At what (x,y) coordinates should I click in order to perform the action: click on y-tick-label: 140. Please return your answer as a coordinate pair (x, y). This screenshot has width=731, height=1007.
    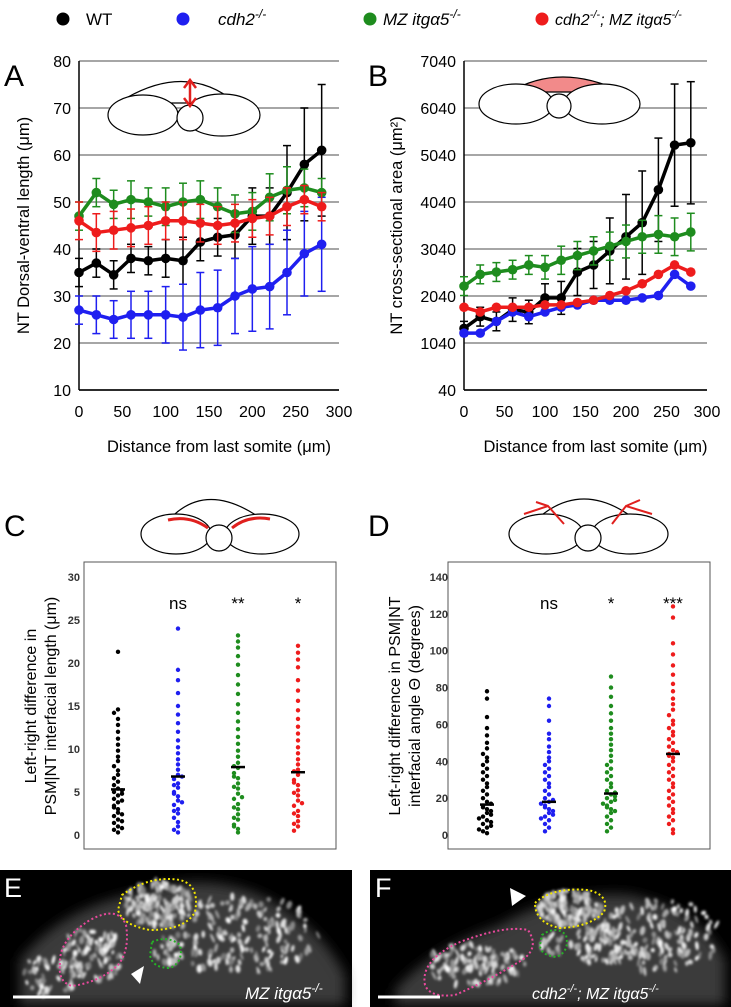
    Looking at the image, I should click on (439, 578).